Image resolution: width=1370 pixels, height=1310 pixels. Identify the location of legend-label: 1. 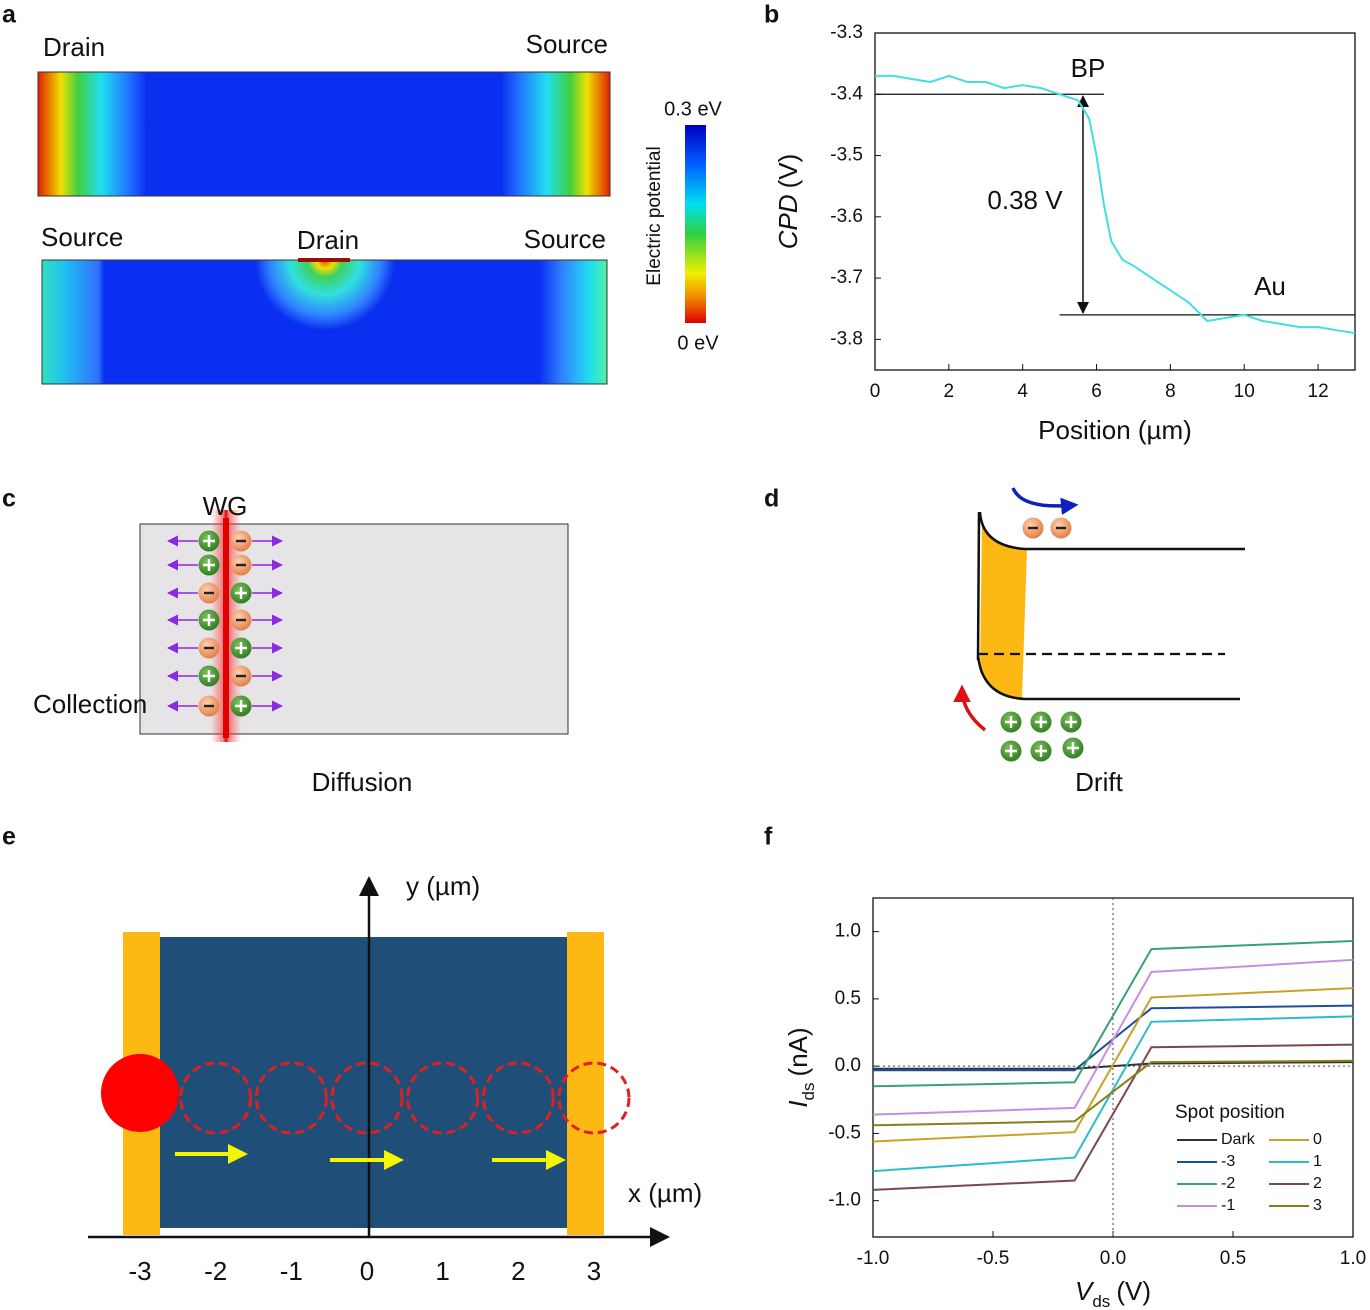
(1317, 1161).